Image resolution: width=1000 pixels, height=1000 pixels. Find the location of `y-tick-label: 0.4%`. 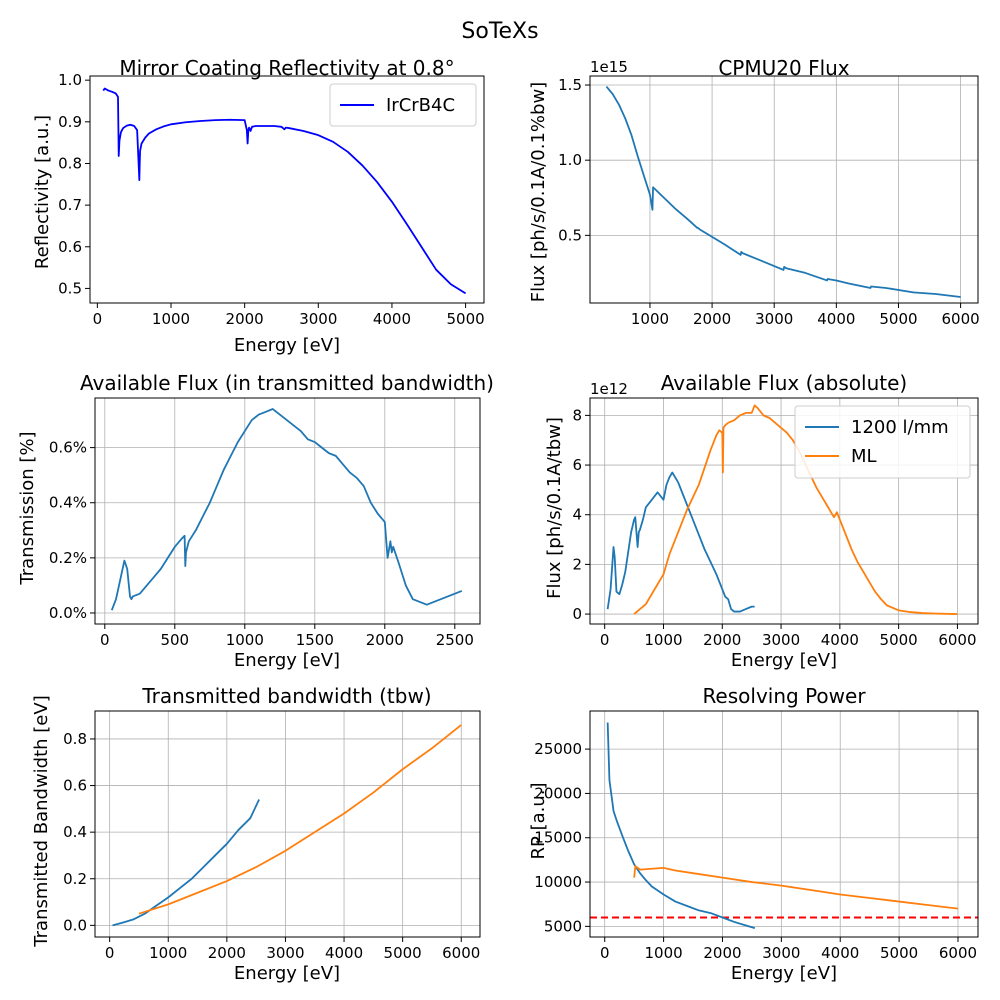

y-tick-label: 0.4% is located at coordinates (68, 503).